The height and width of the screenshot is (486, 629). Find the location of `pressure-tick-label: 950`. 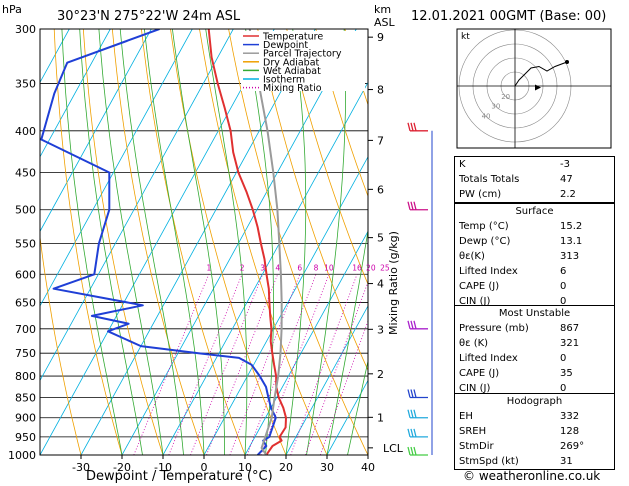

pressure-tick-label: 950 is located at coordinates (25, 437).